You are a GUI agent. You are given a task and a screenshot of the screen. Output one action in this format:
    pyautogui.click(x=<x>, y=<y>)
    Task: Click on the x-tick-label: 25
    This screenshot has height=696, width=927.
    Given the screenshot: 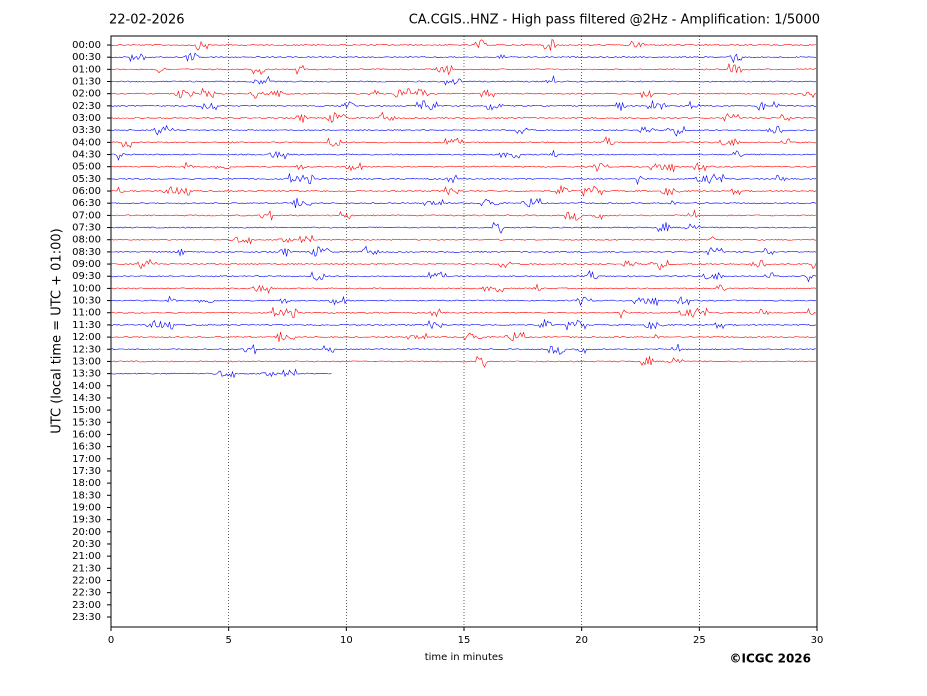 What is the action you would take?
    pyautogui.click(x=699, y=640)
    